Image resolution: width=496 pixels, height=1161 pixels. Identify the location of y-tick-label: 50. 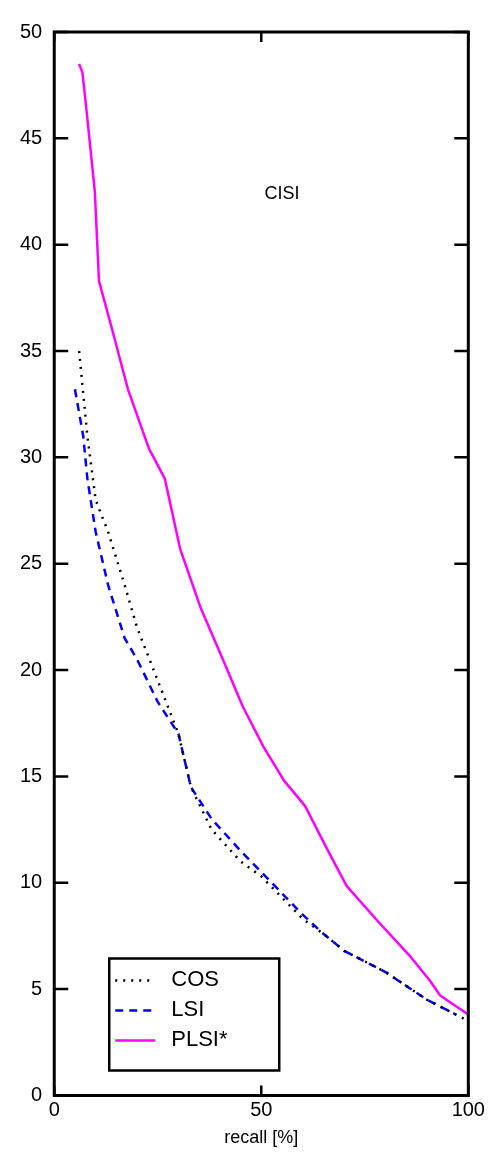
(31, 30).